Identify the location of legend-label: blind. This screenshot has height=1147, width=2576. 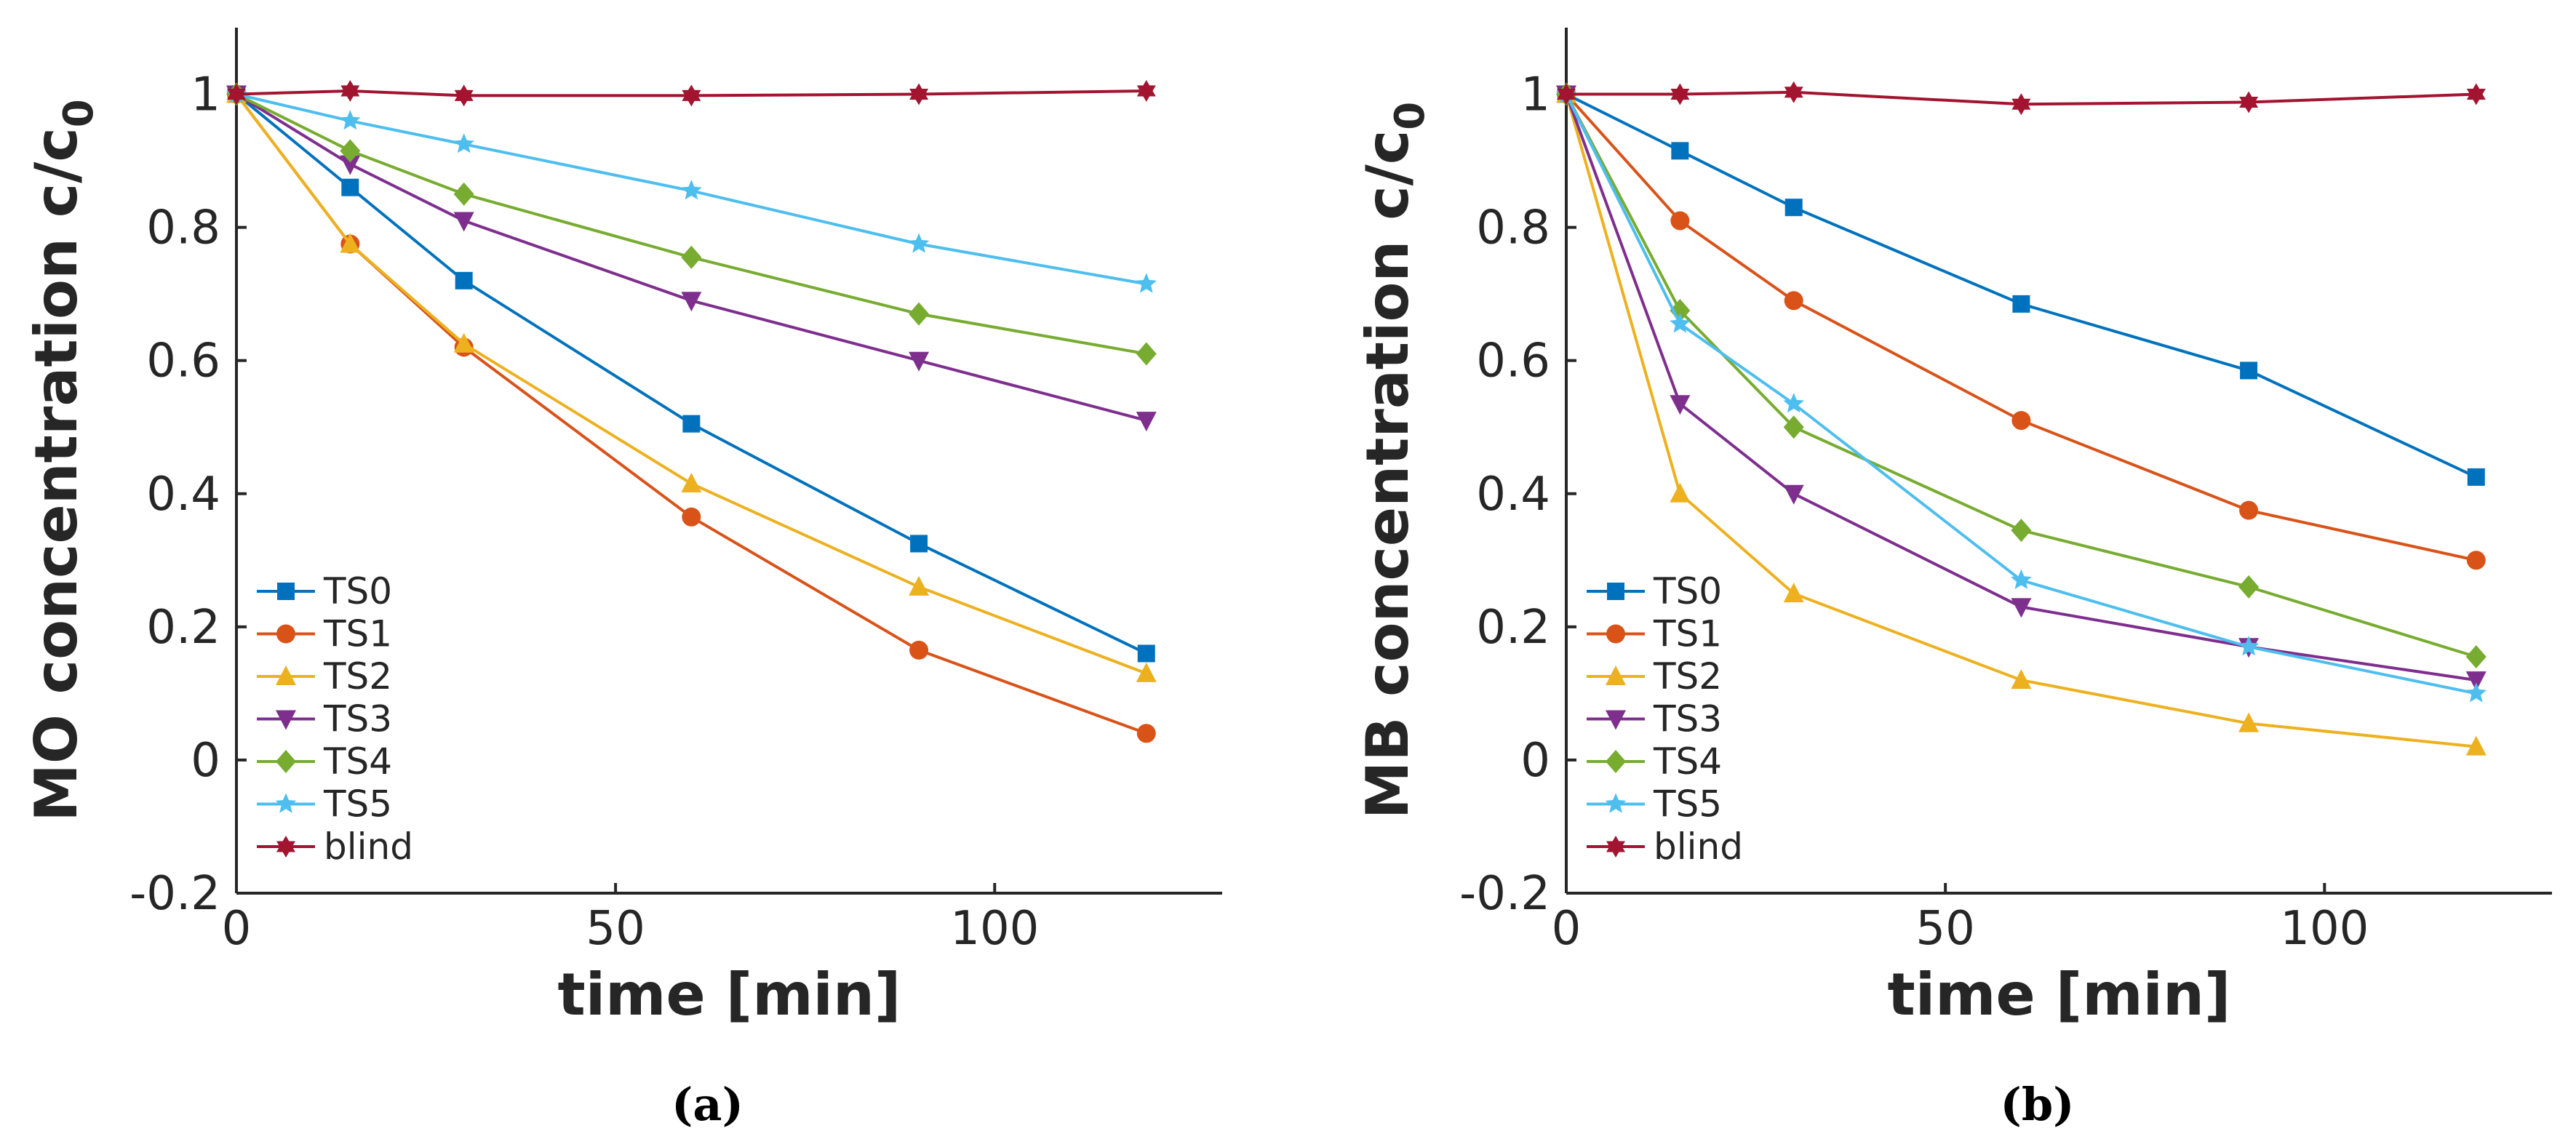
(1698, 847).